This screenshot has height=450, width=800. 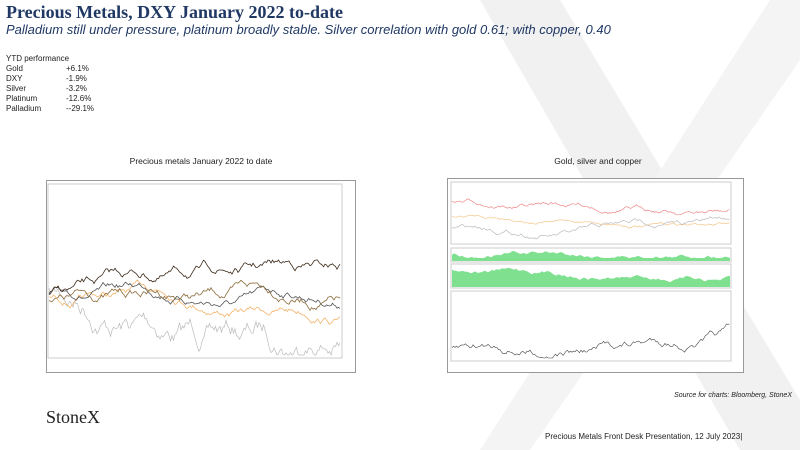 I want to click on ytd-row: Gold +6.1%, so click(x=50, y=69).